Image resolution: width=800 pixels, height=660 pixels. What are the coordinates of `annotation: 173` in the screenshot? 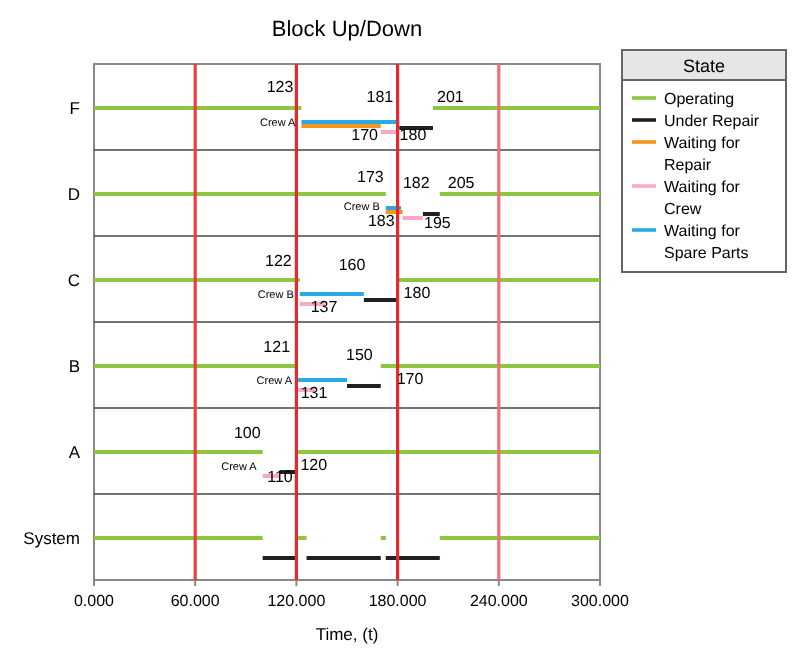 It's located at (371, 177).